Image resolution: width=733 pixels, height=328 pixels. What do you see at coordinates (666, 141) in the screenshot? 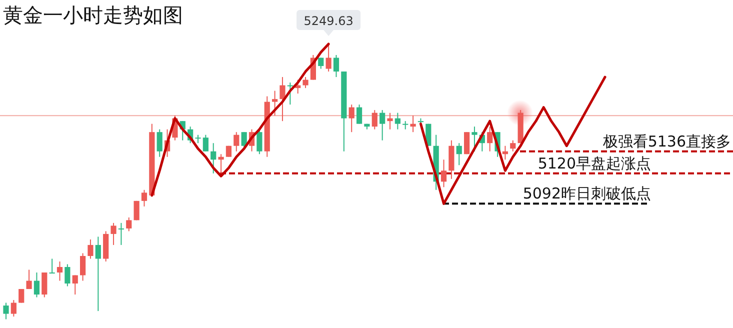
I see `ref-line-label: 极强看5136直接多` at bounding box center [666, 141].